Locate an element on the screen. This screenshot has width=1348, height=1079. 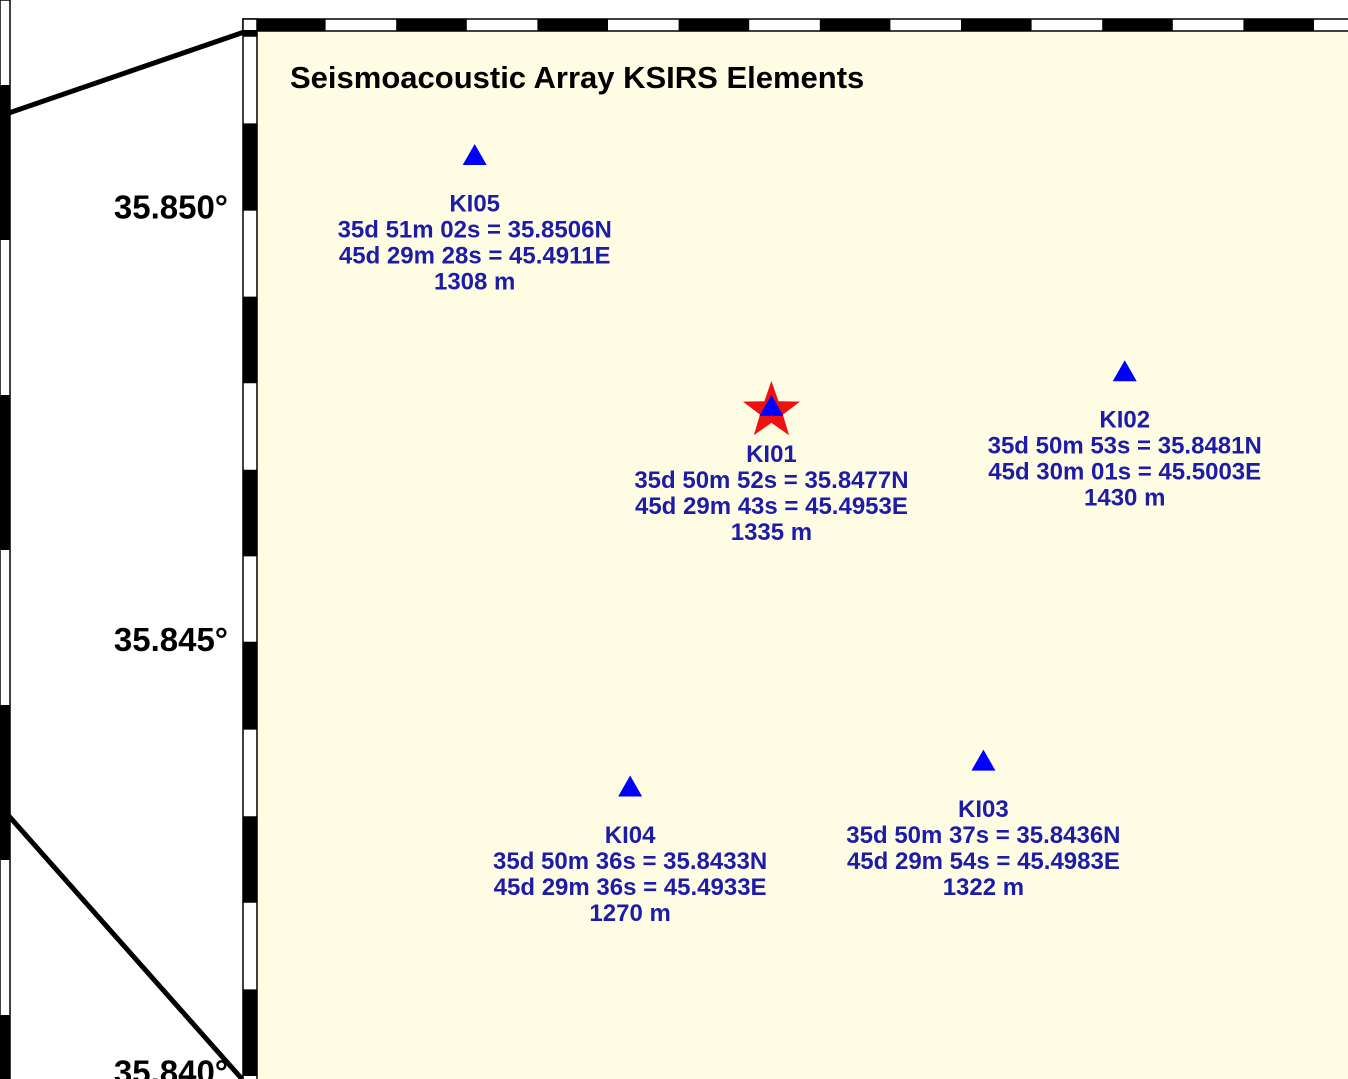
y-tick-label: 35.840° is located at coordinates (171, 1066).